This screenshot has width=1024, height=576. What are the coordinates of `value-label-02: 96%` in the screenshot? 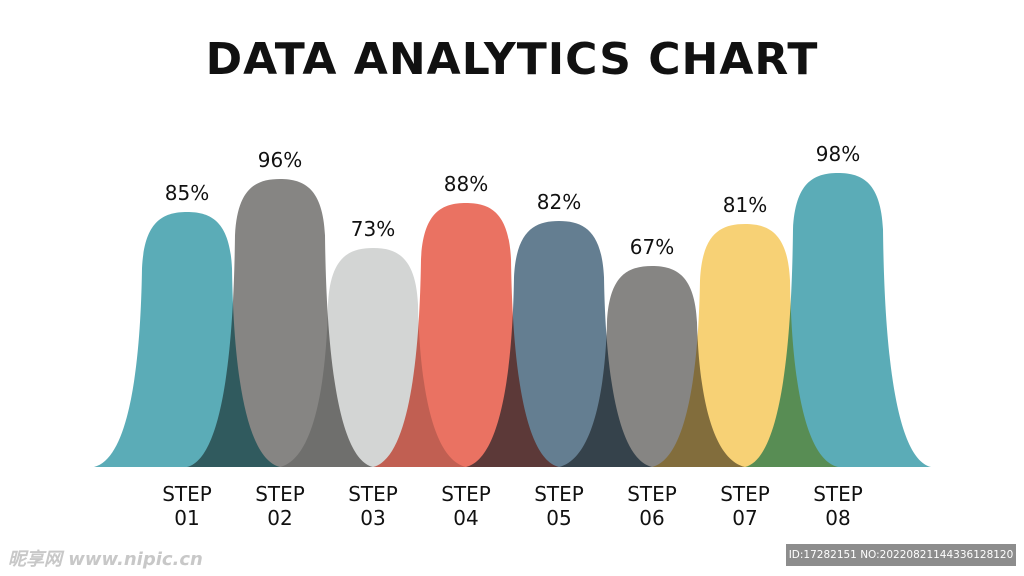 It's located at (280, 160).